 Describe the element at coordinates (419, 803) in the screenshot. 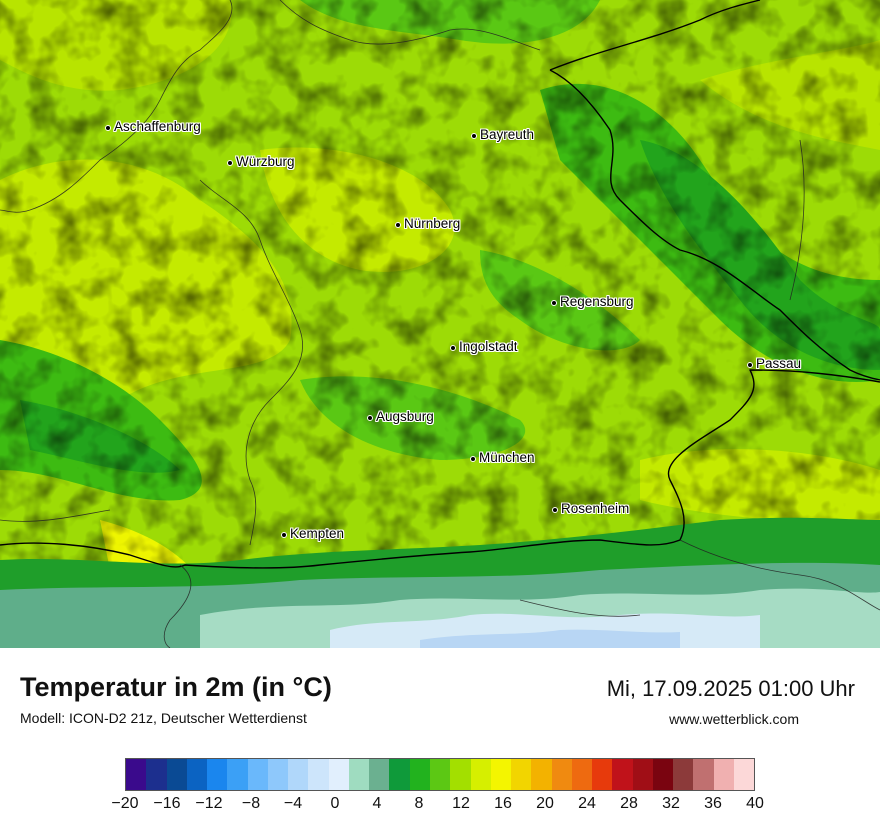

I see `color-scale-tick-label: 8` at that location.